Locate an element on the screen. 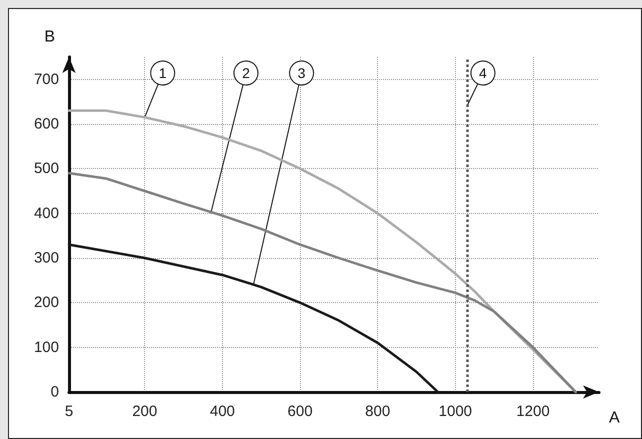 The image size is (642, 439). x-tick-label: 400 is located at coordinates (222, 411).